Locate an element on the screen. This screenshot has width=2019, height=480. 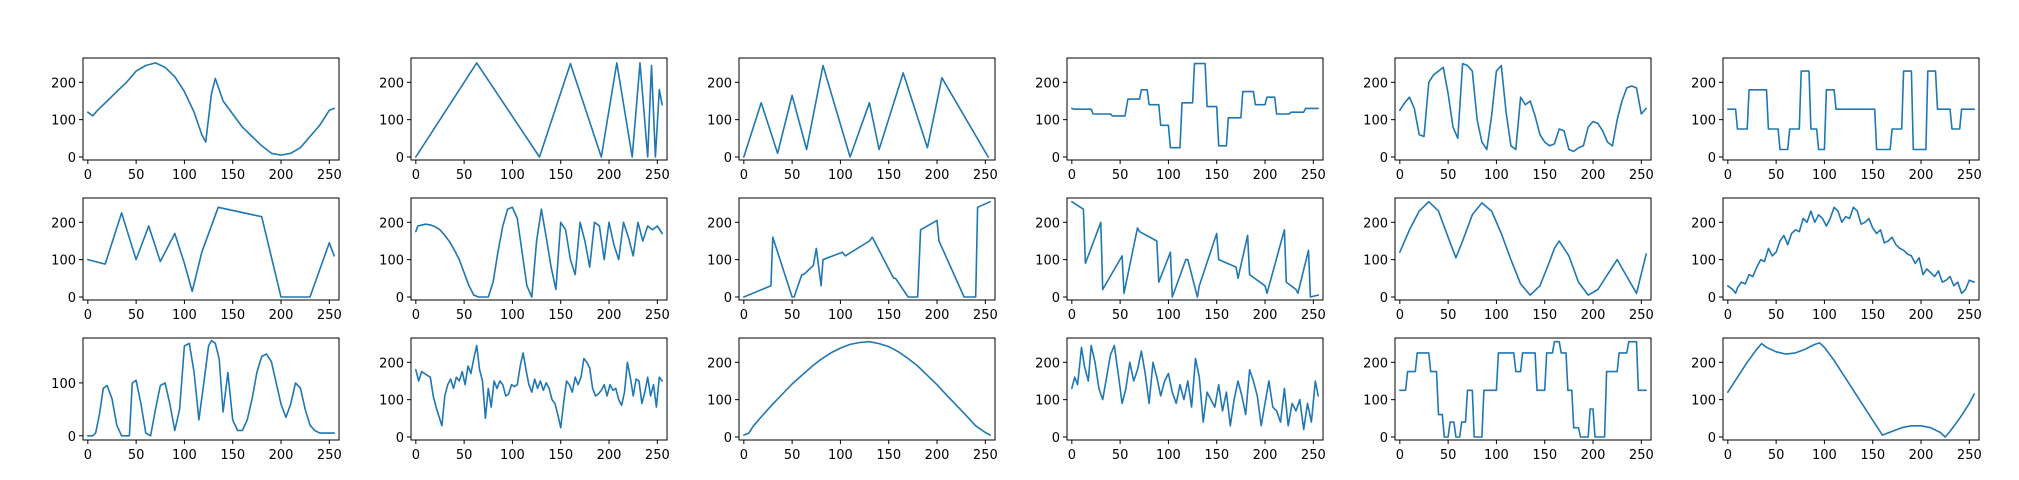
subplot-2-2: 0 50 100 150 200 250 0 100 200 is located at coordinates (524, 260).